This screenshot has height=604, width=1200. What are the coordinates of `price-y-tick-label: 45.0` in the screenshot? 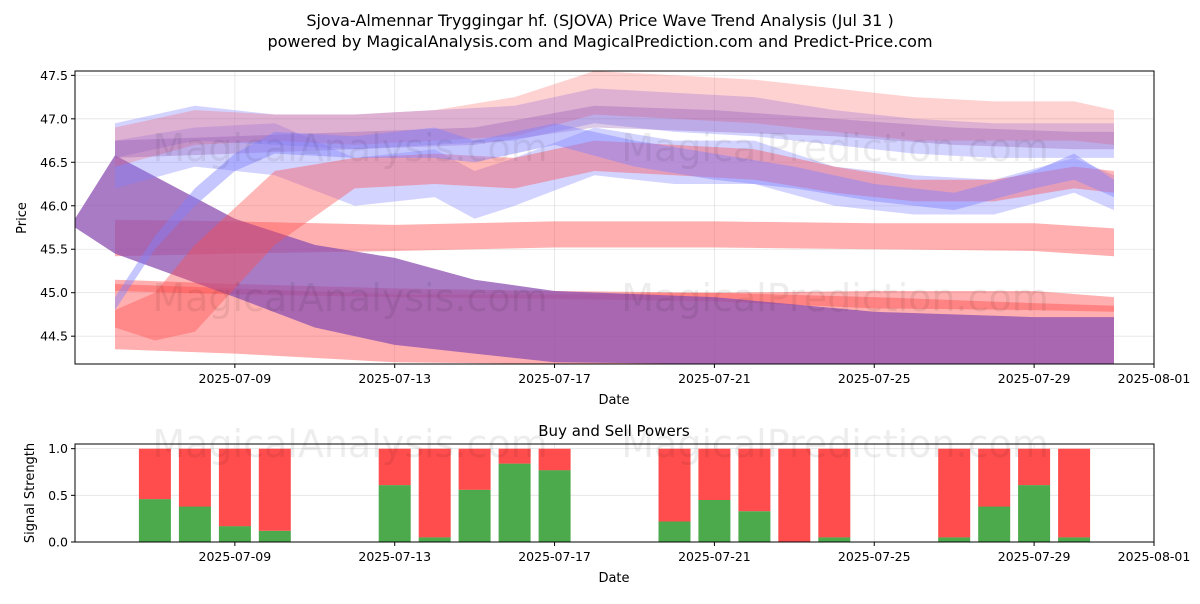 It's located at (54, 292).